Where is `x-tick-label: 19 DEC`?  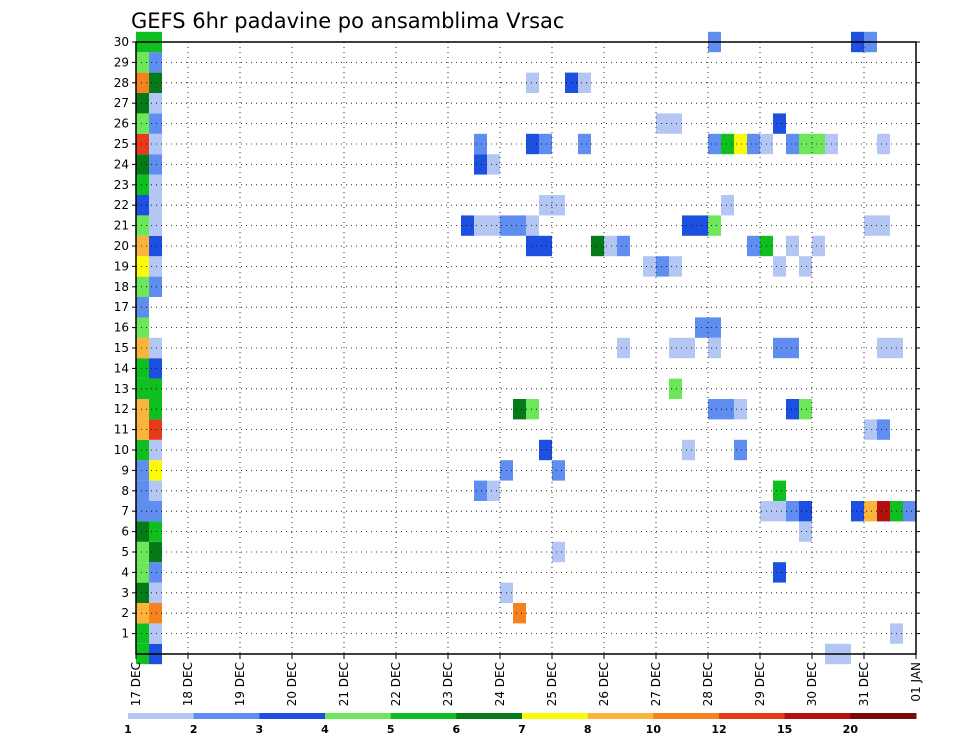 x-tick-label: 19 DEC is located at coordinates (240, 684).